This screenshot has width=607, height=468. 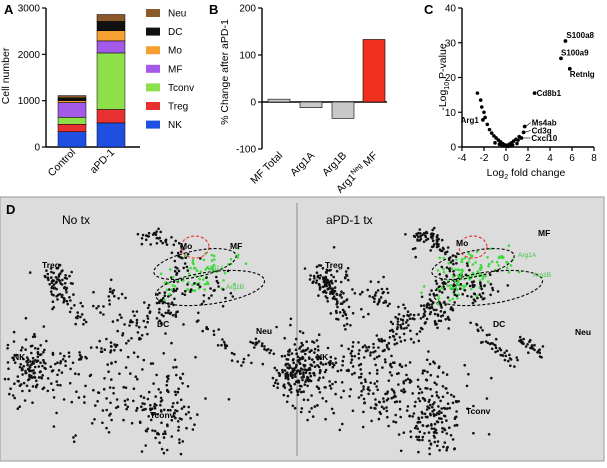 I want to click on panel-b-ytick-label: 200, so click(x=247, y=9).